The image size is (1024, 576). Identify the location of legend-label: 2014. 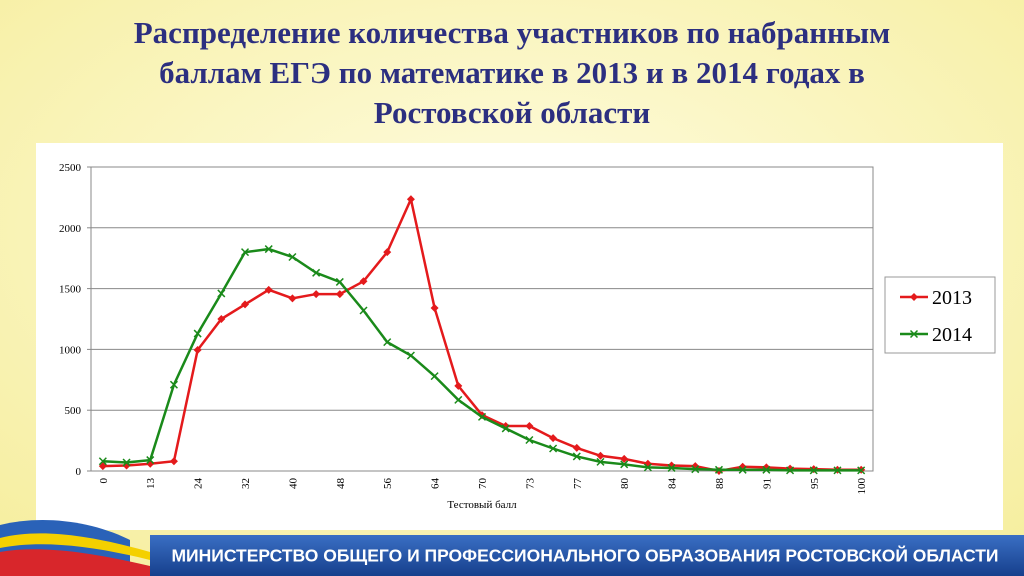
(952, 335).